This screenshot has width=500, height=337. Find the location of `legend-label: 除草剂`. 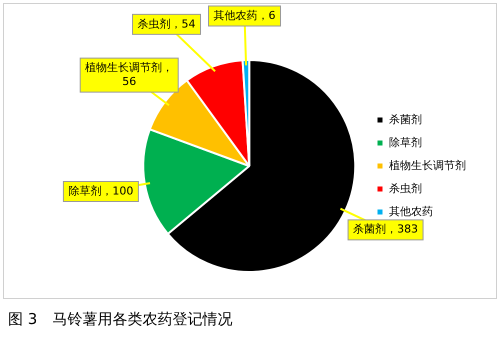

legend-label: 除草剂 is located at coordinates (405, 142).